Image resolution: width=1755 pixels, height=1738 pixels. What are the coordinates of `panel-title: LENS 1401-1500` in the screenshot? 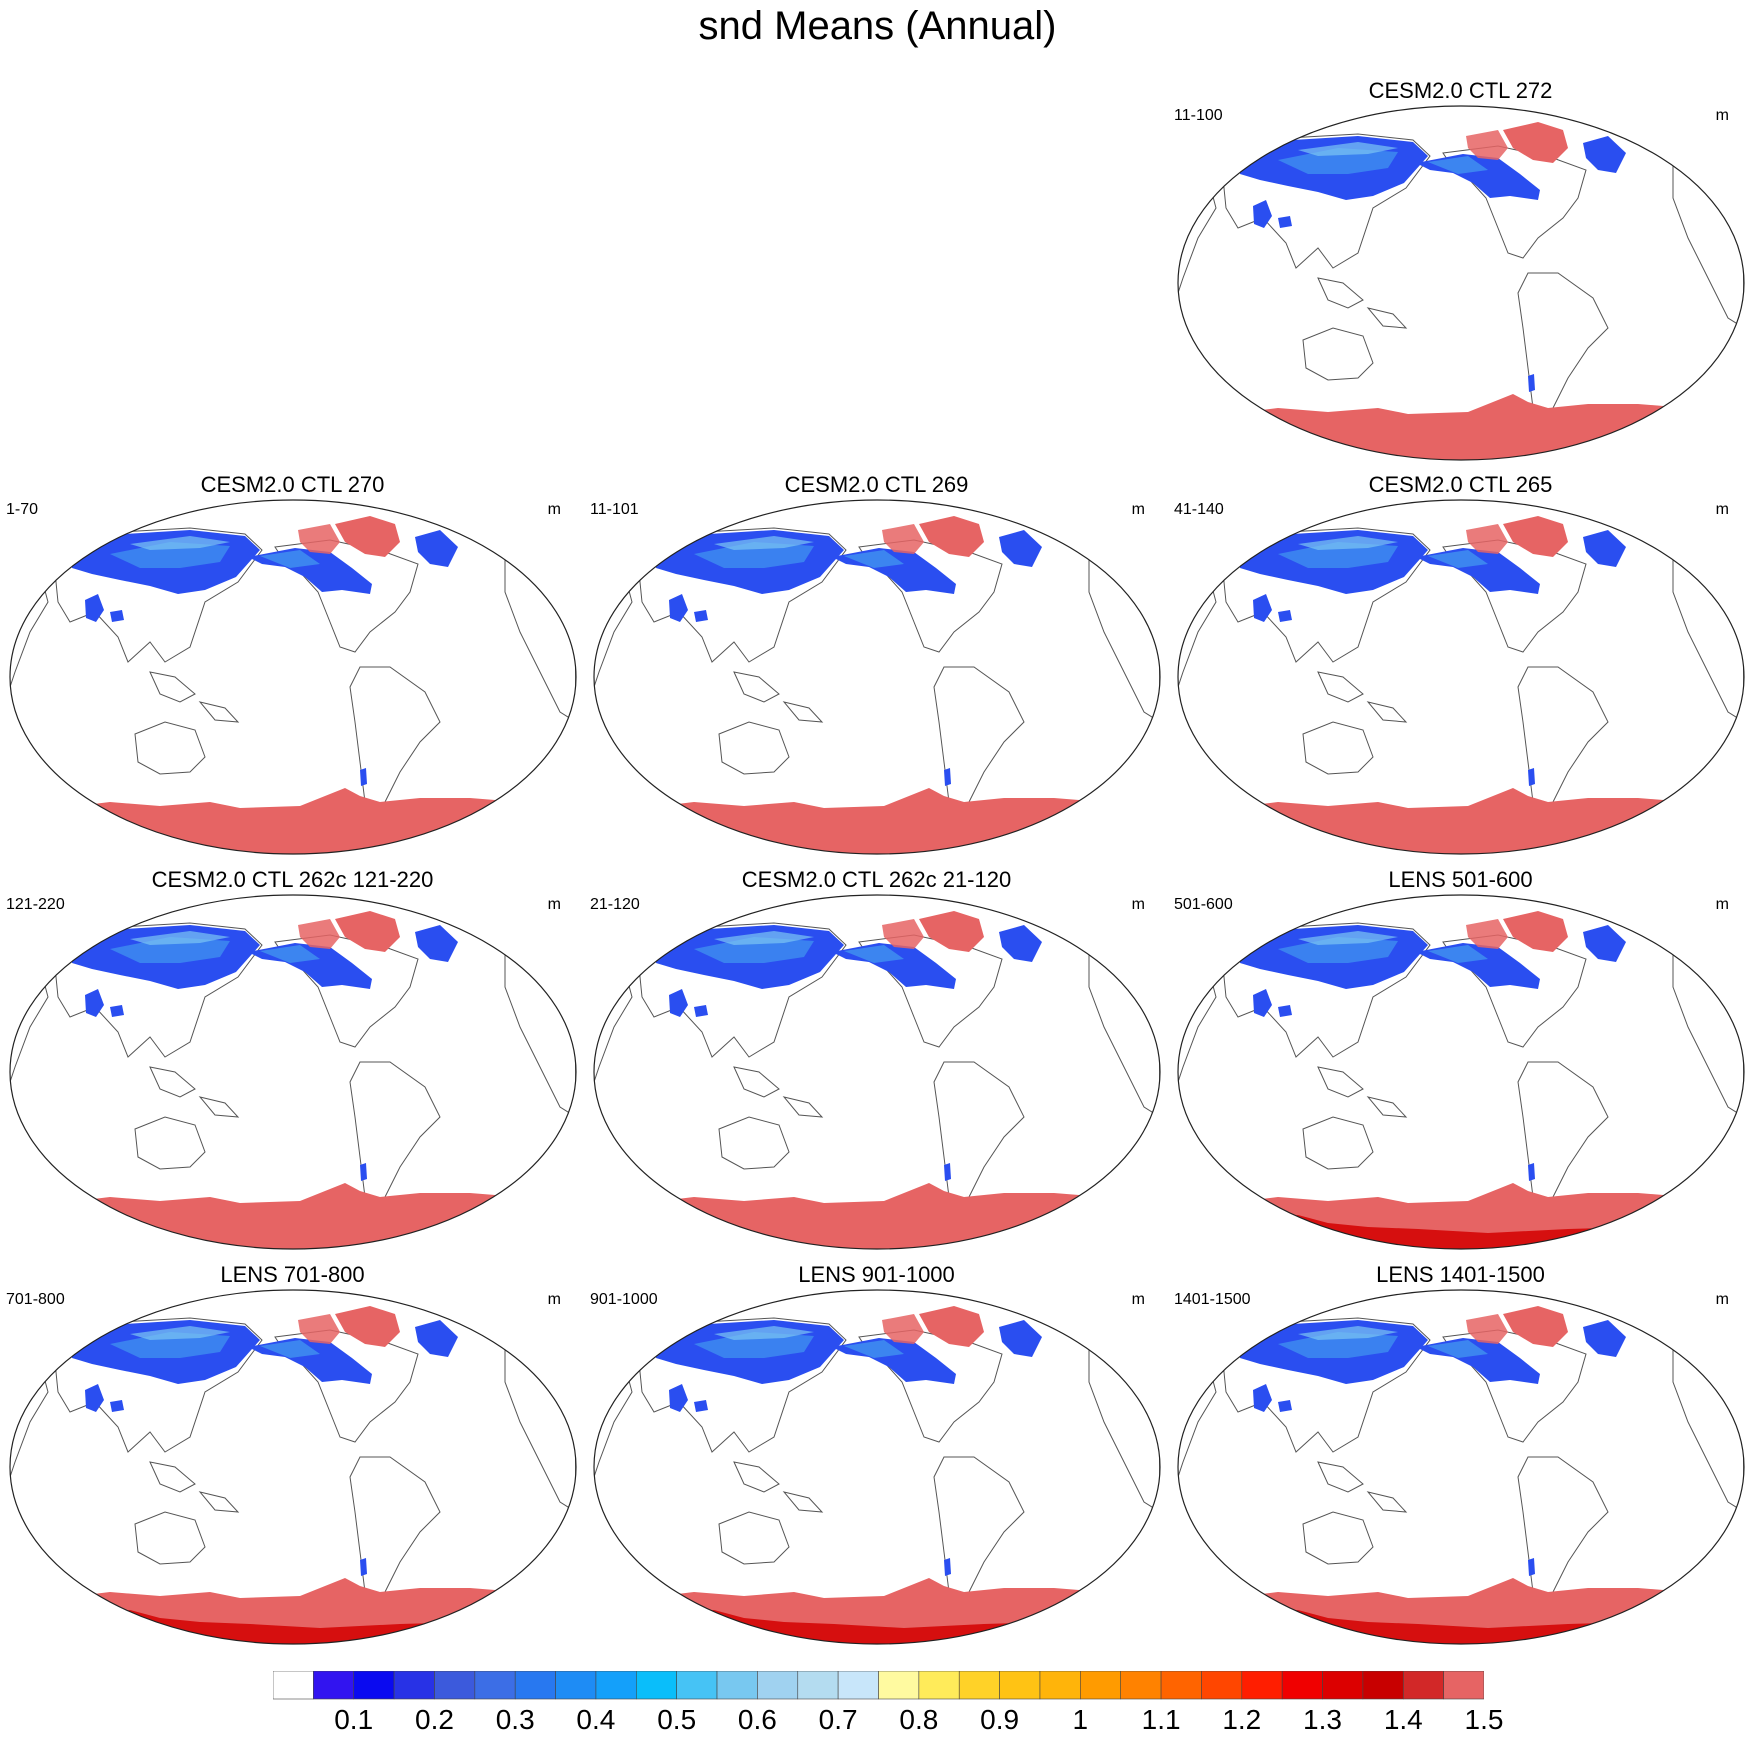 It's located at (1460, 1274).